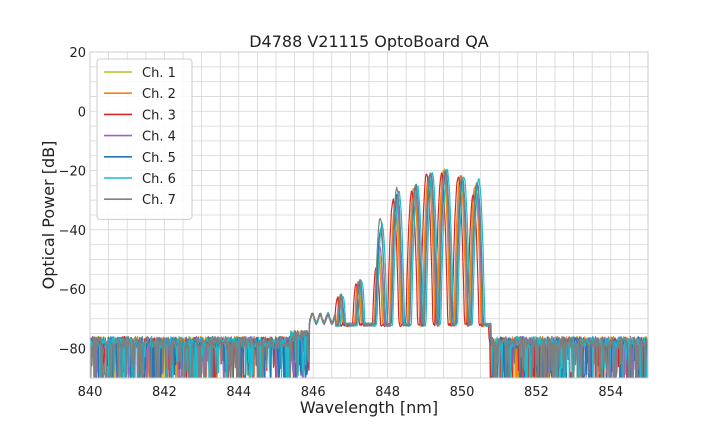 This screenshot has height=436, width=720. What do you see at coordinates (313, 392) in the screenshot?
I see `x-tick-label: 846` at bounding box center [313, 392].